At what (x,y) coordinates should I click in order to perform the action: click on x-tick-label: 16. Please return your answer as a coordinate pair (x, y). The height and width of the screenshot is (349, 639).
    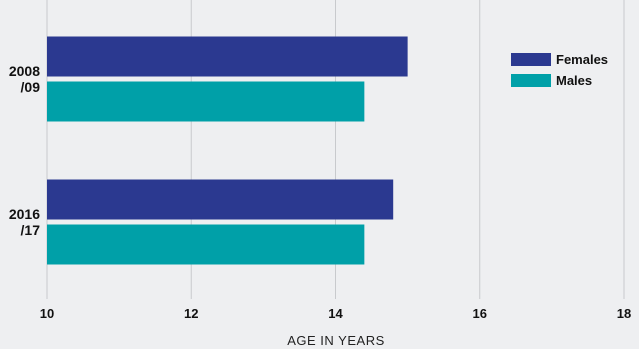
    Looking at the image, I should click on (480, 313).